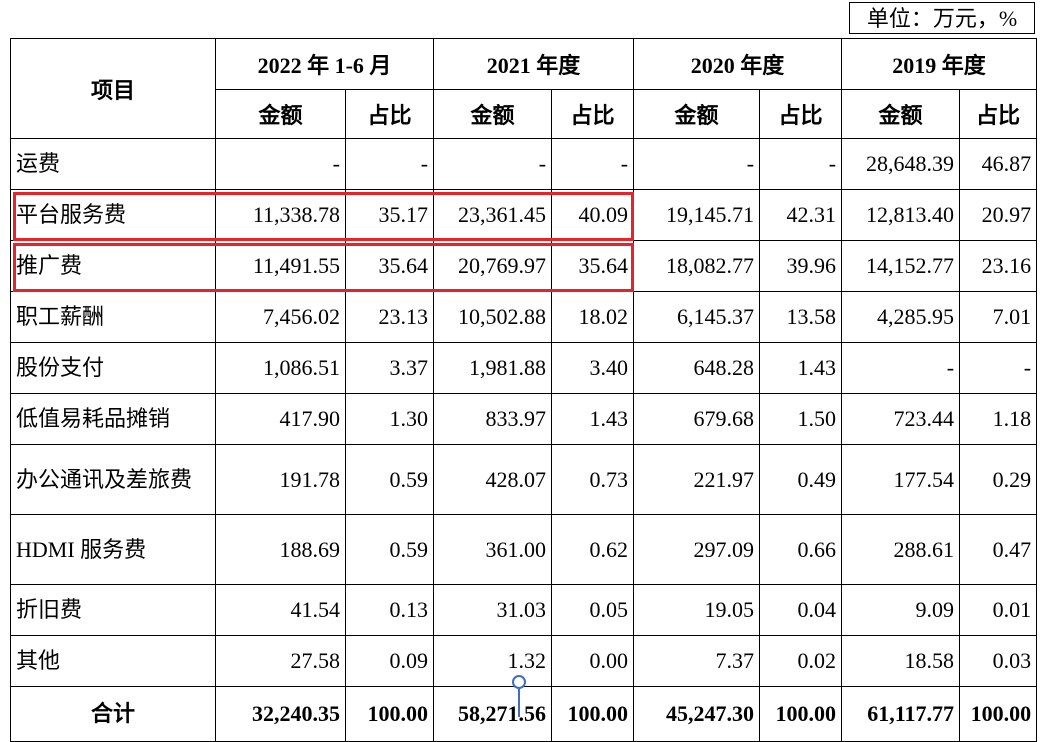  Describe the element at coordinates (593, 317) in the screenshot. I see `table-cell: 18.02` at that location.